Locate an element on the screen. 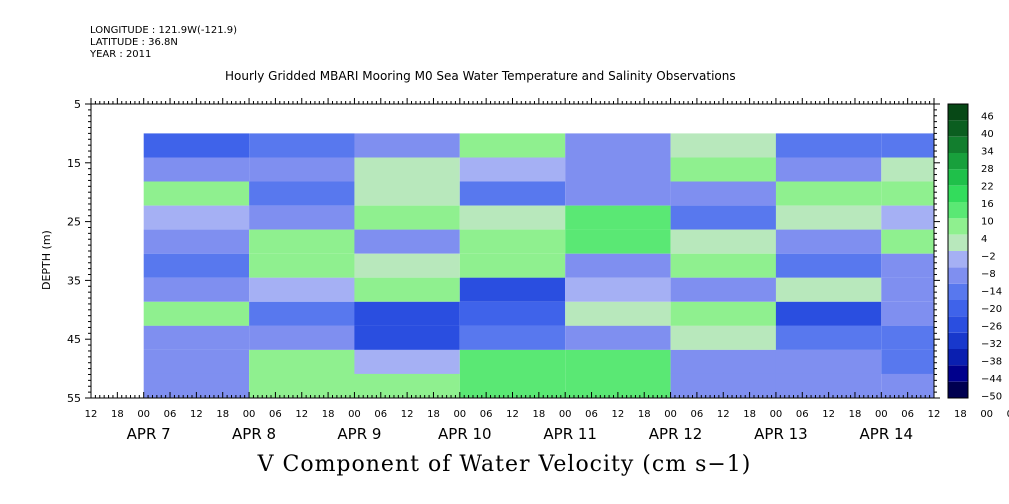 The height and width of the screenshot is (504, 1009). x-day-label: APR 10 is located at coordinates (465, 434).